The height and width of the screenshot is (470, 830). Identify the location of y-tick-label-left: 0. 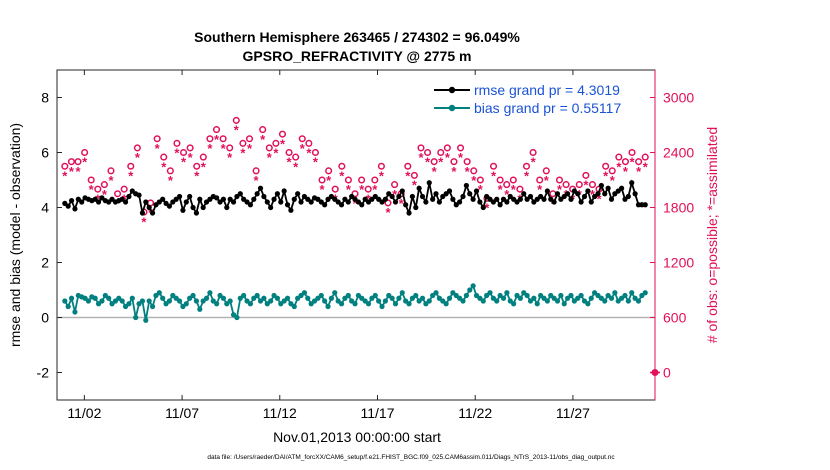
(45, 318).